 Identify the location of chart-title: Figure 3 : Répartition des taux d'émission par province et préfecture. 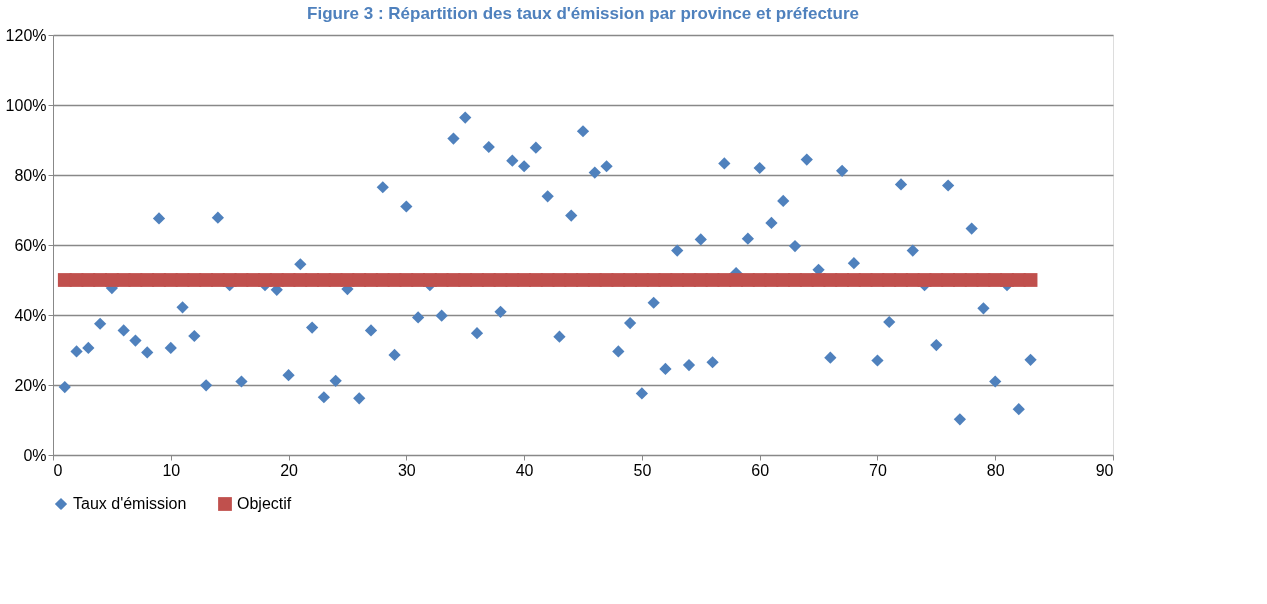
(583, 13).